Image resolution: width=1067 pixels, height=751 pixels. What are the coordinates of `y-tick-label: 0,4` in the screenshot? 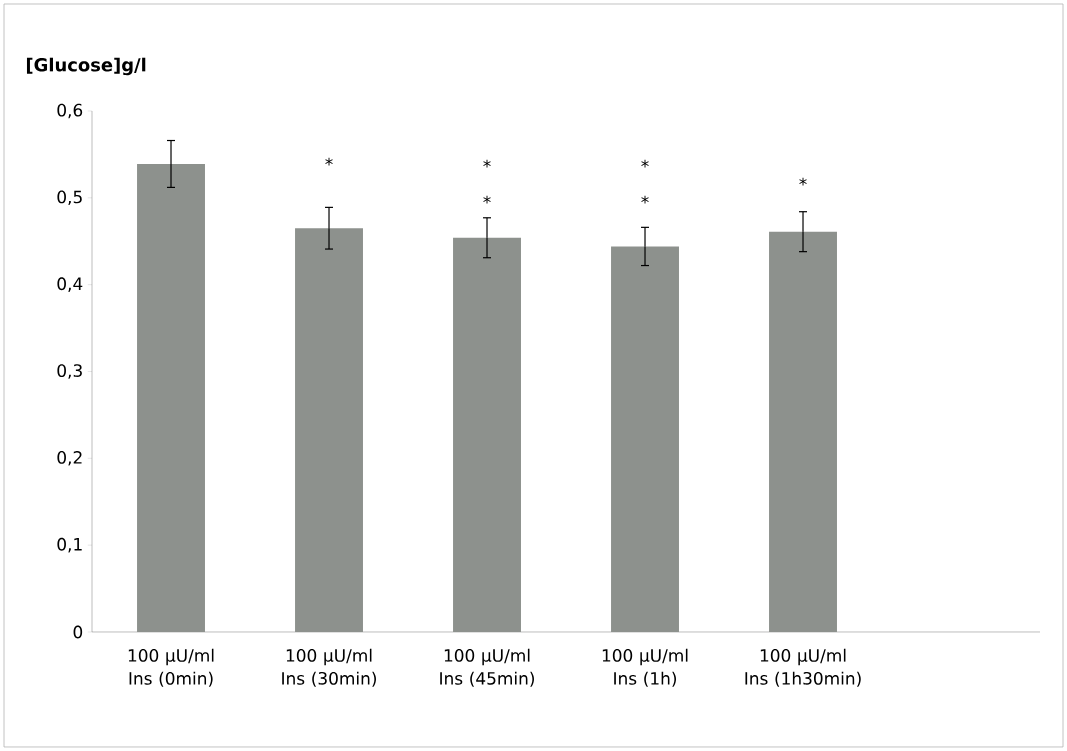 It's located at (70, 284).